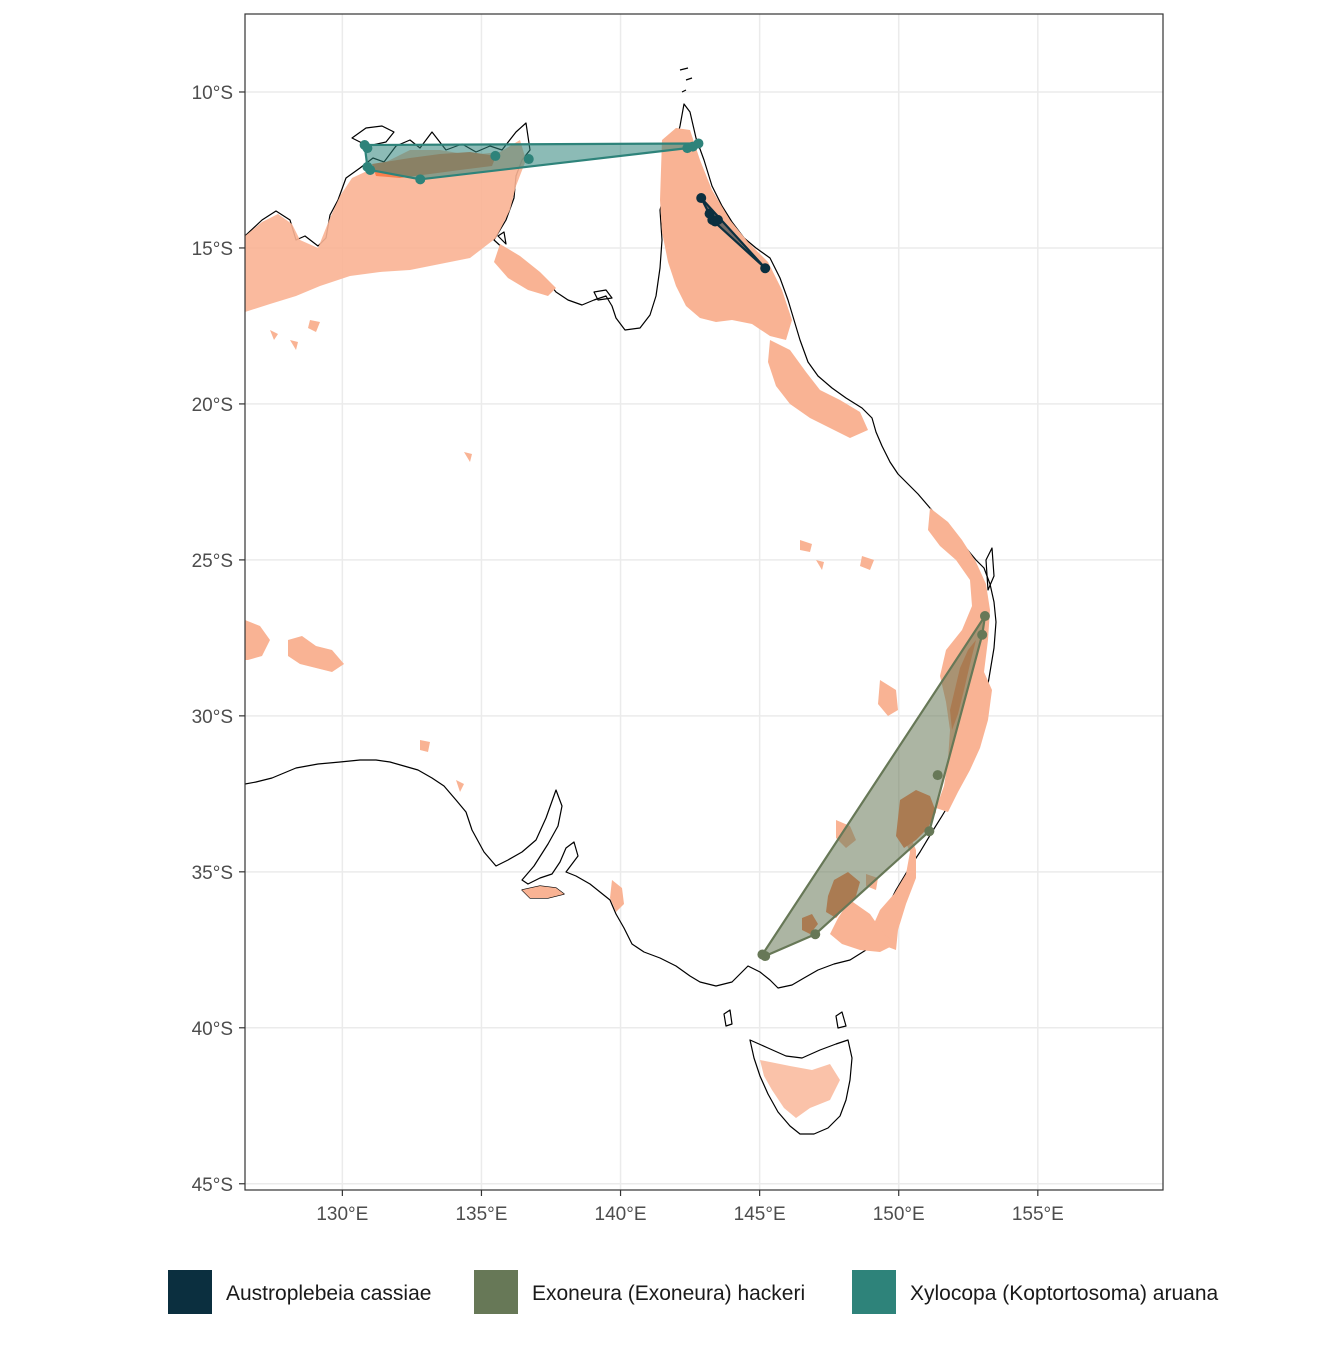 Image resolution: width=1344 pixels, height=1349 pixels. What do you see at coordinates (212, 93) in the screenshot?
I see `y-tick-label: 10°S` at bounding box center [212, 93].